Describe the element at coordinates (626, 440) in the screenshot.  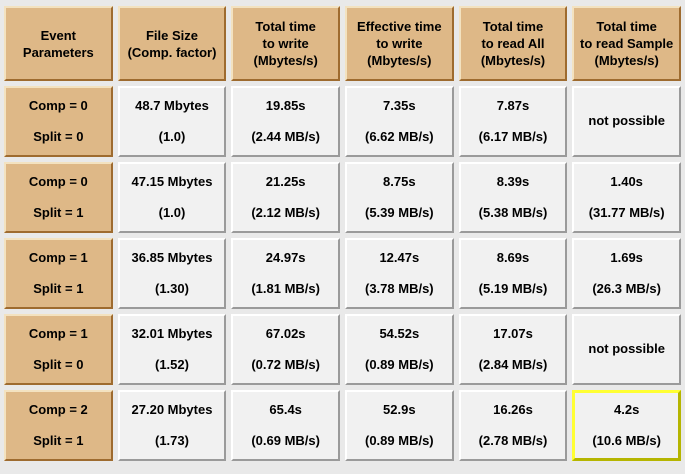
I see `rate-line: (10.6 MB/s)` at that location.